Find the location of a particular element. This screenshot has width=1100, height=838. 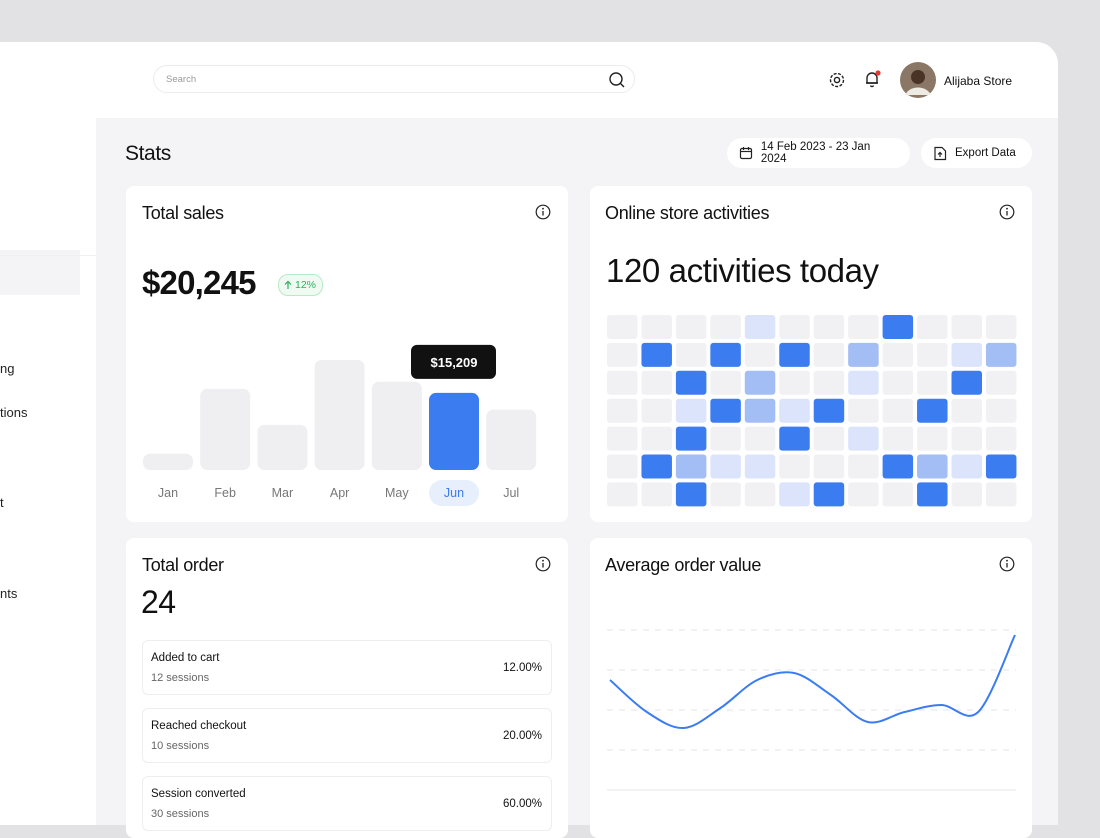

nav-label: t is located at coordinates (2, 502).